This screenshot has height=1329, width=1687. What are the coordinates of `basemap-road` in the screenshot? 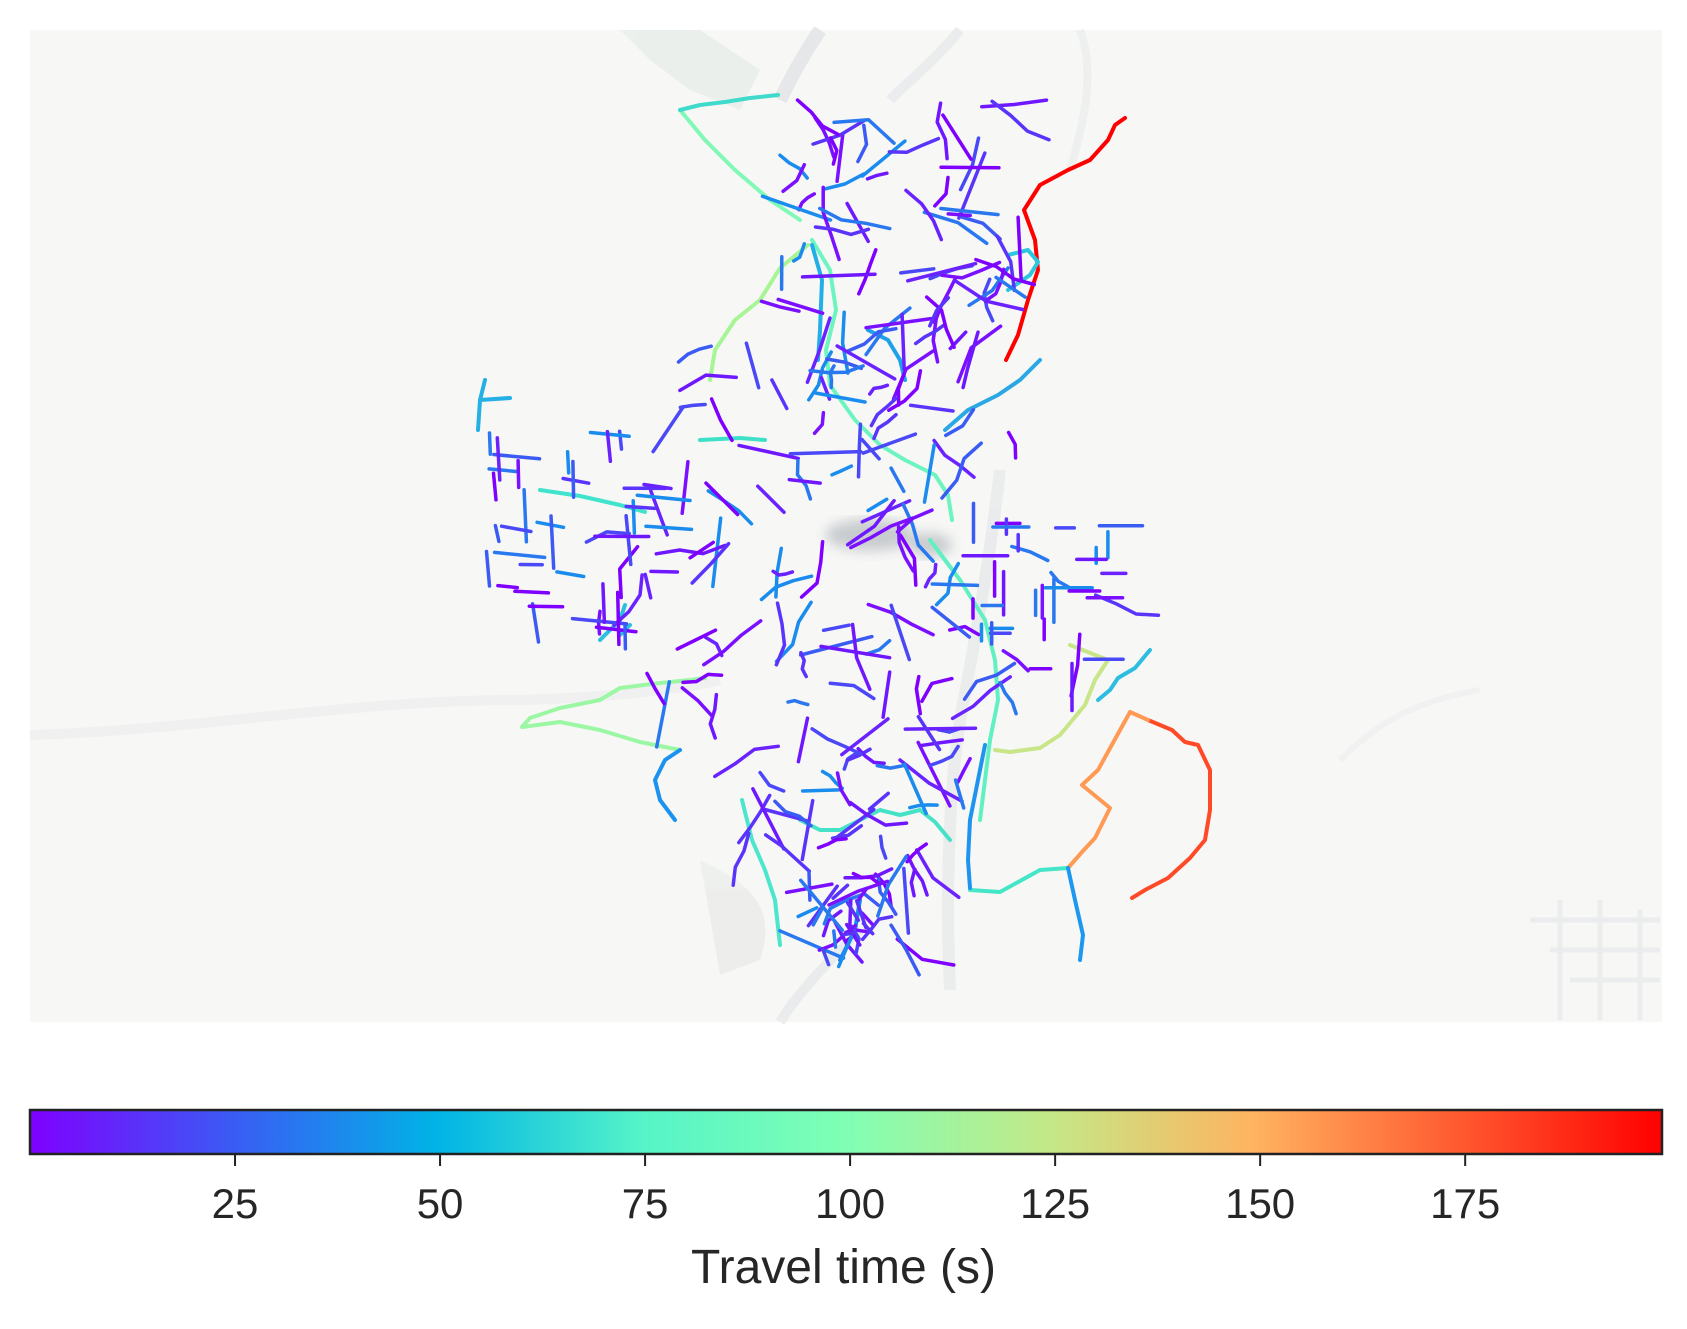 It's located at (1079, 100).